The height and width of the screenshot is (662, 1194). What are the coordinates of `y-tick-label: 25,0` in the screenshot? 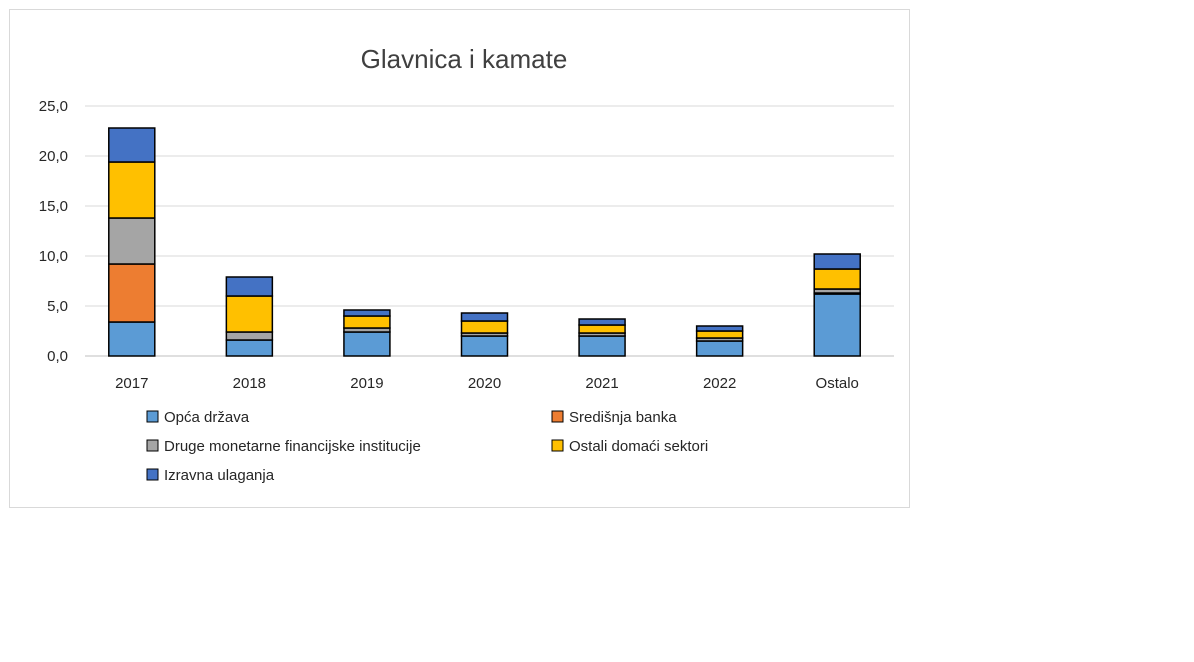 It's located at (53, 106).